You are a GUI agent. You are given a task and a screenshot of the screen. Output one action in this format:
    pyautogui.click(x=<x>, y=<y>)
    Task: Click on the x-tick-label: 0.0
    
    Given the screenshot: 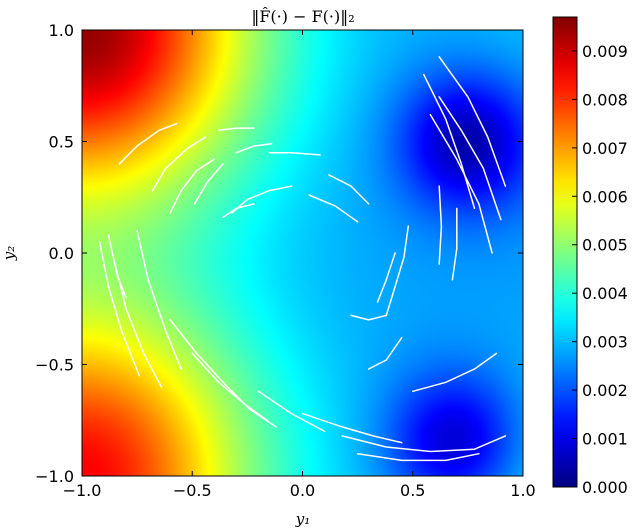 What is the action you would take?
    pyautogui.click(x=302, y=490)
    